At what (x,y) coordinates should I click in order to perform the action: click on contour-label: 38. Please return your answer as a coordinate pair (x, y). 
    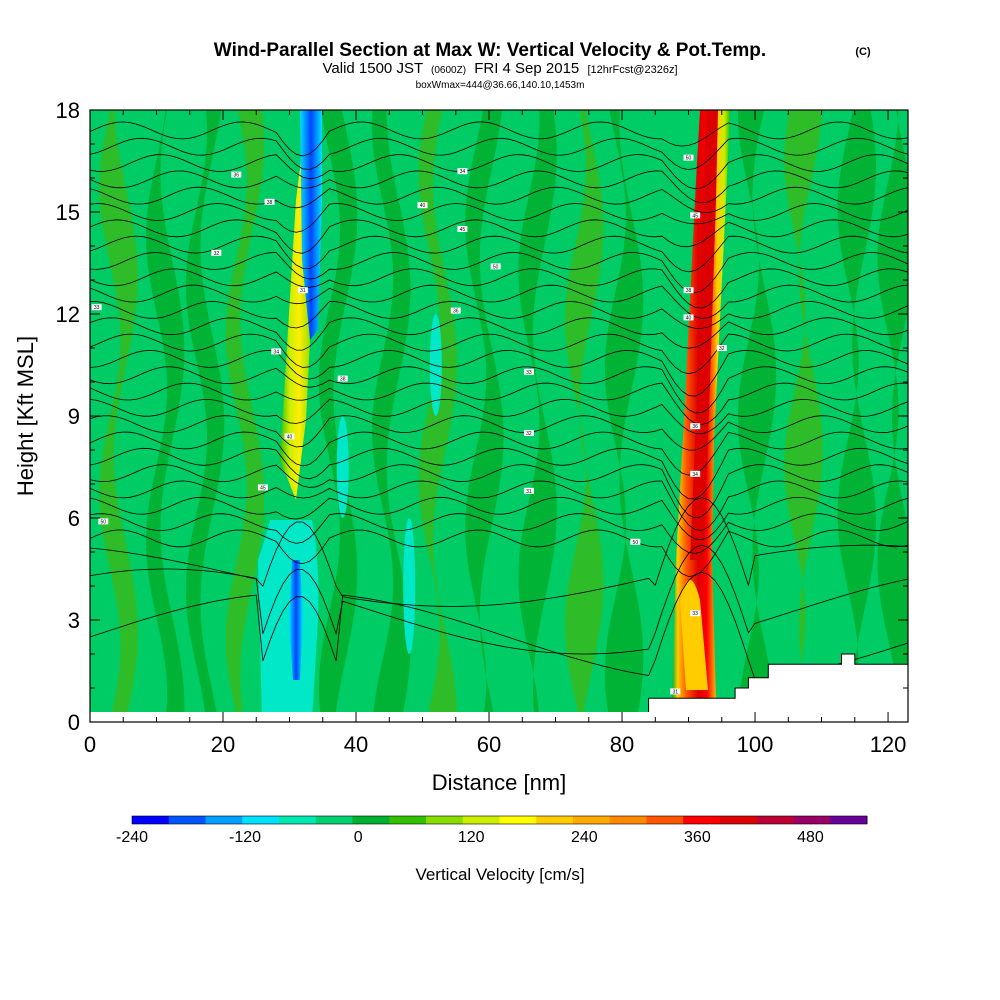
    Looking at the image, I should click on (688, 290).